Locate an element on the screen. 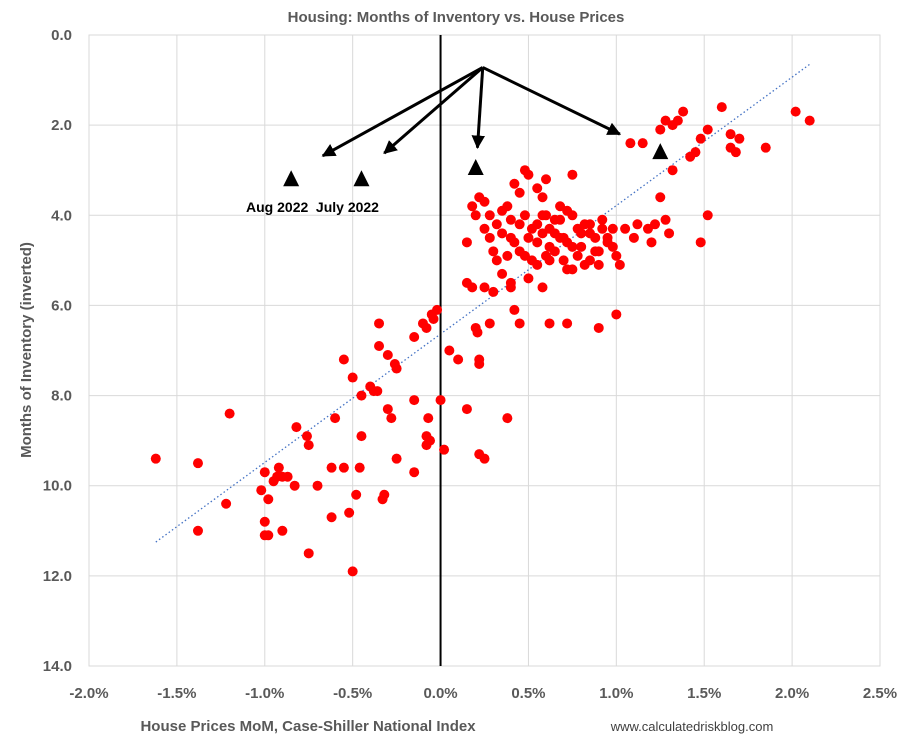  annotation-label: Aug 2022 is located at coordinates (277, 207).